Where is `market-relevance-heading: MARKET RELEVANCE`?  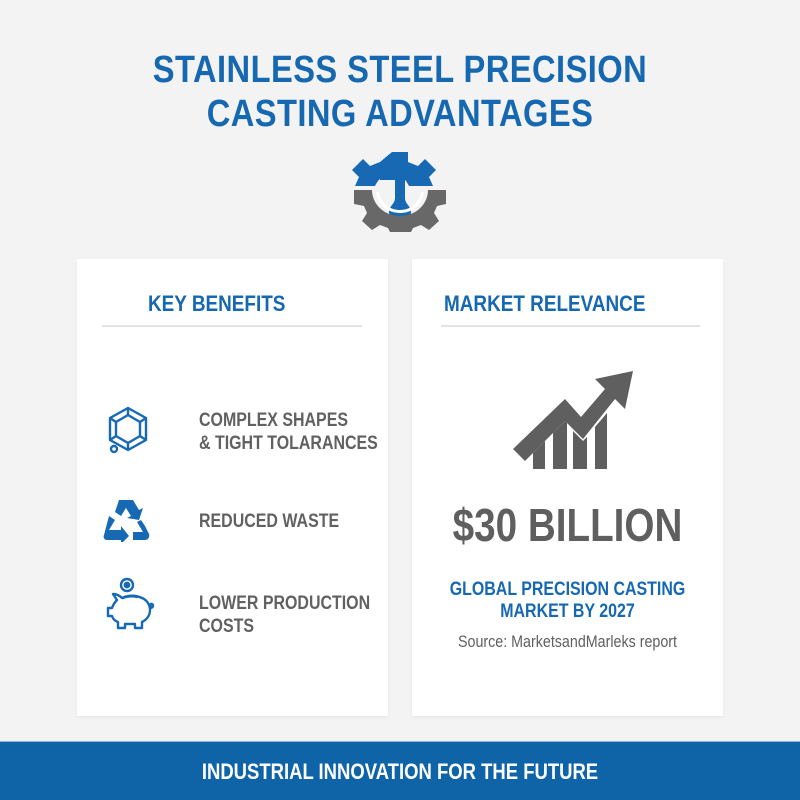 market-relevance-heading: MARKET RELEVANCE is located at coordinates (545, 303).